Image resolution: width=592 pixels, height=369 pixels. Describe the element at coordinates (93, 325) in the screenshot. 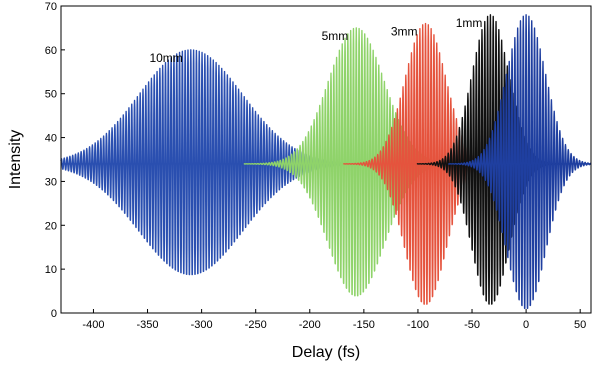

I see `x-tick-label: -400` at that location.